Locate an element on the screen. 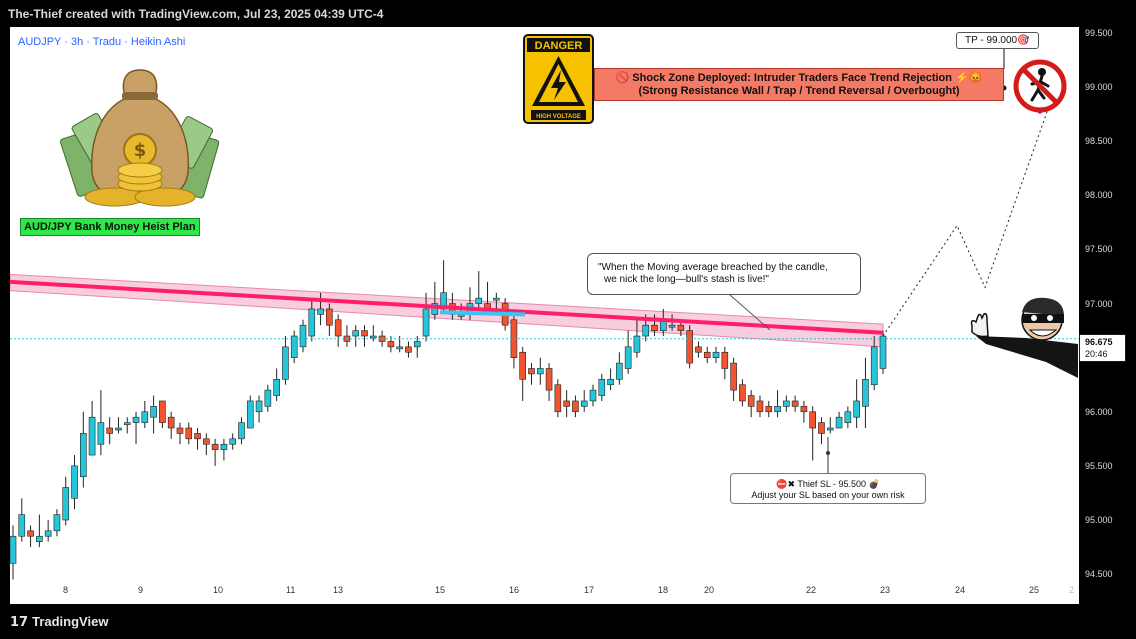  date-tick-label: 2 is located at coordinates (1072, 590).